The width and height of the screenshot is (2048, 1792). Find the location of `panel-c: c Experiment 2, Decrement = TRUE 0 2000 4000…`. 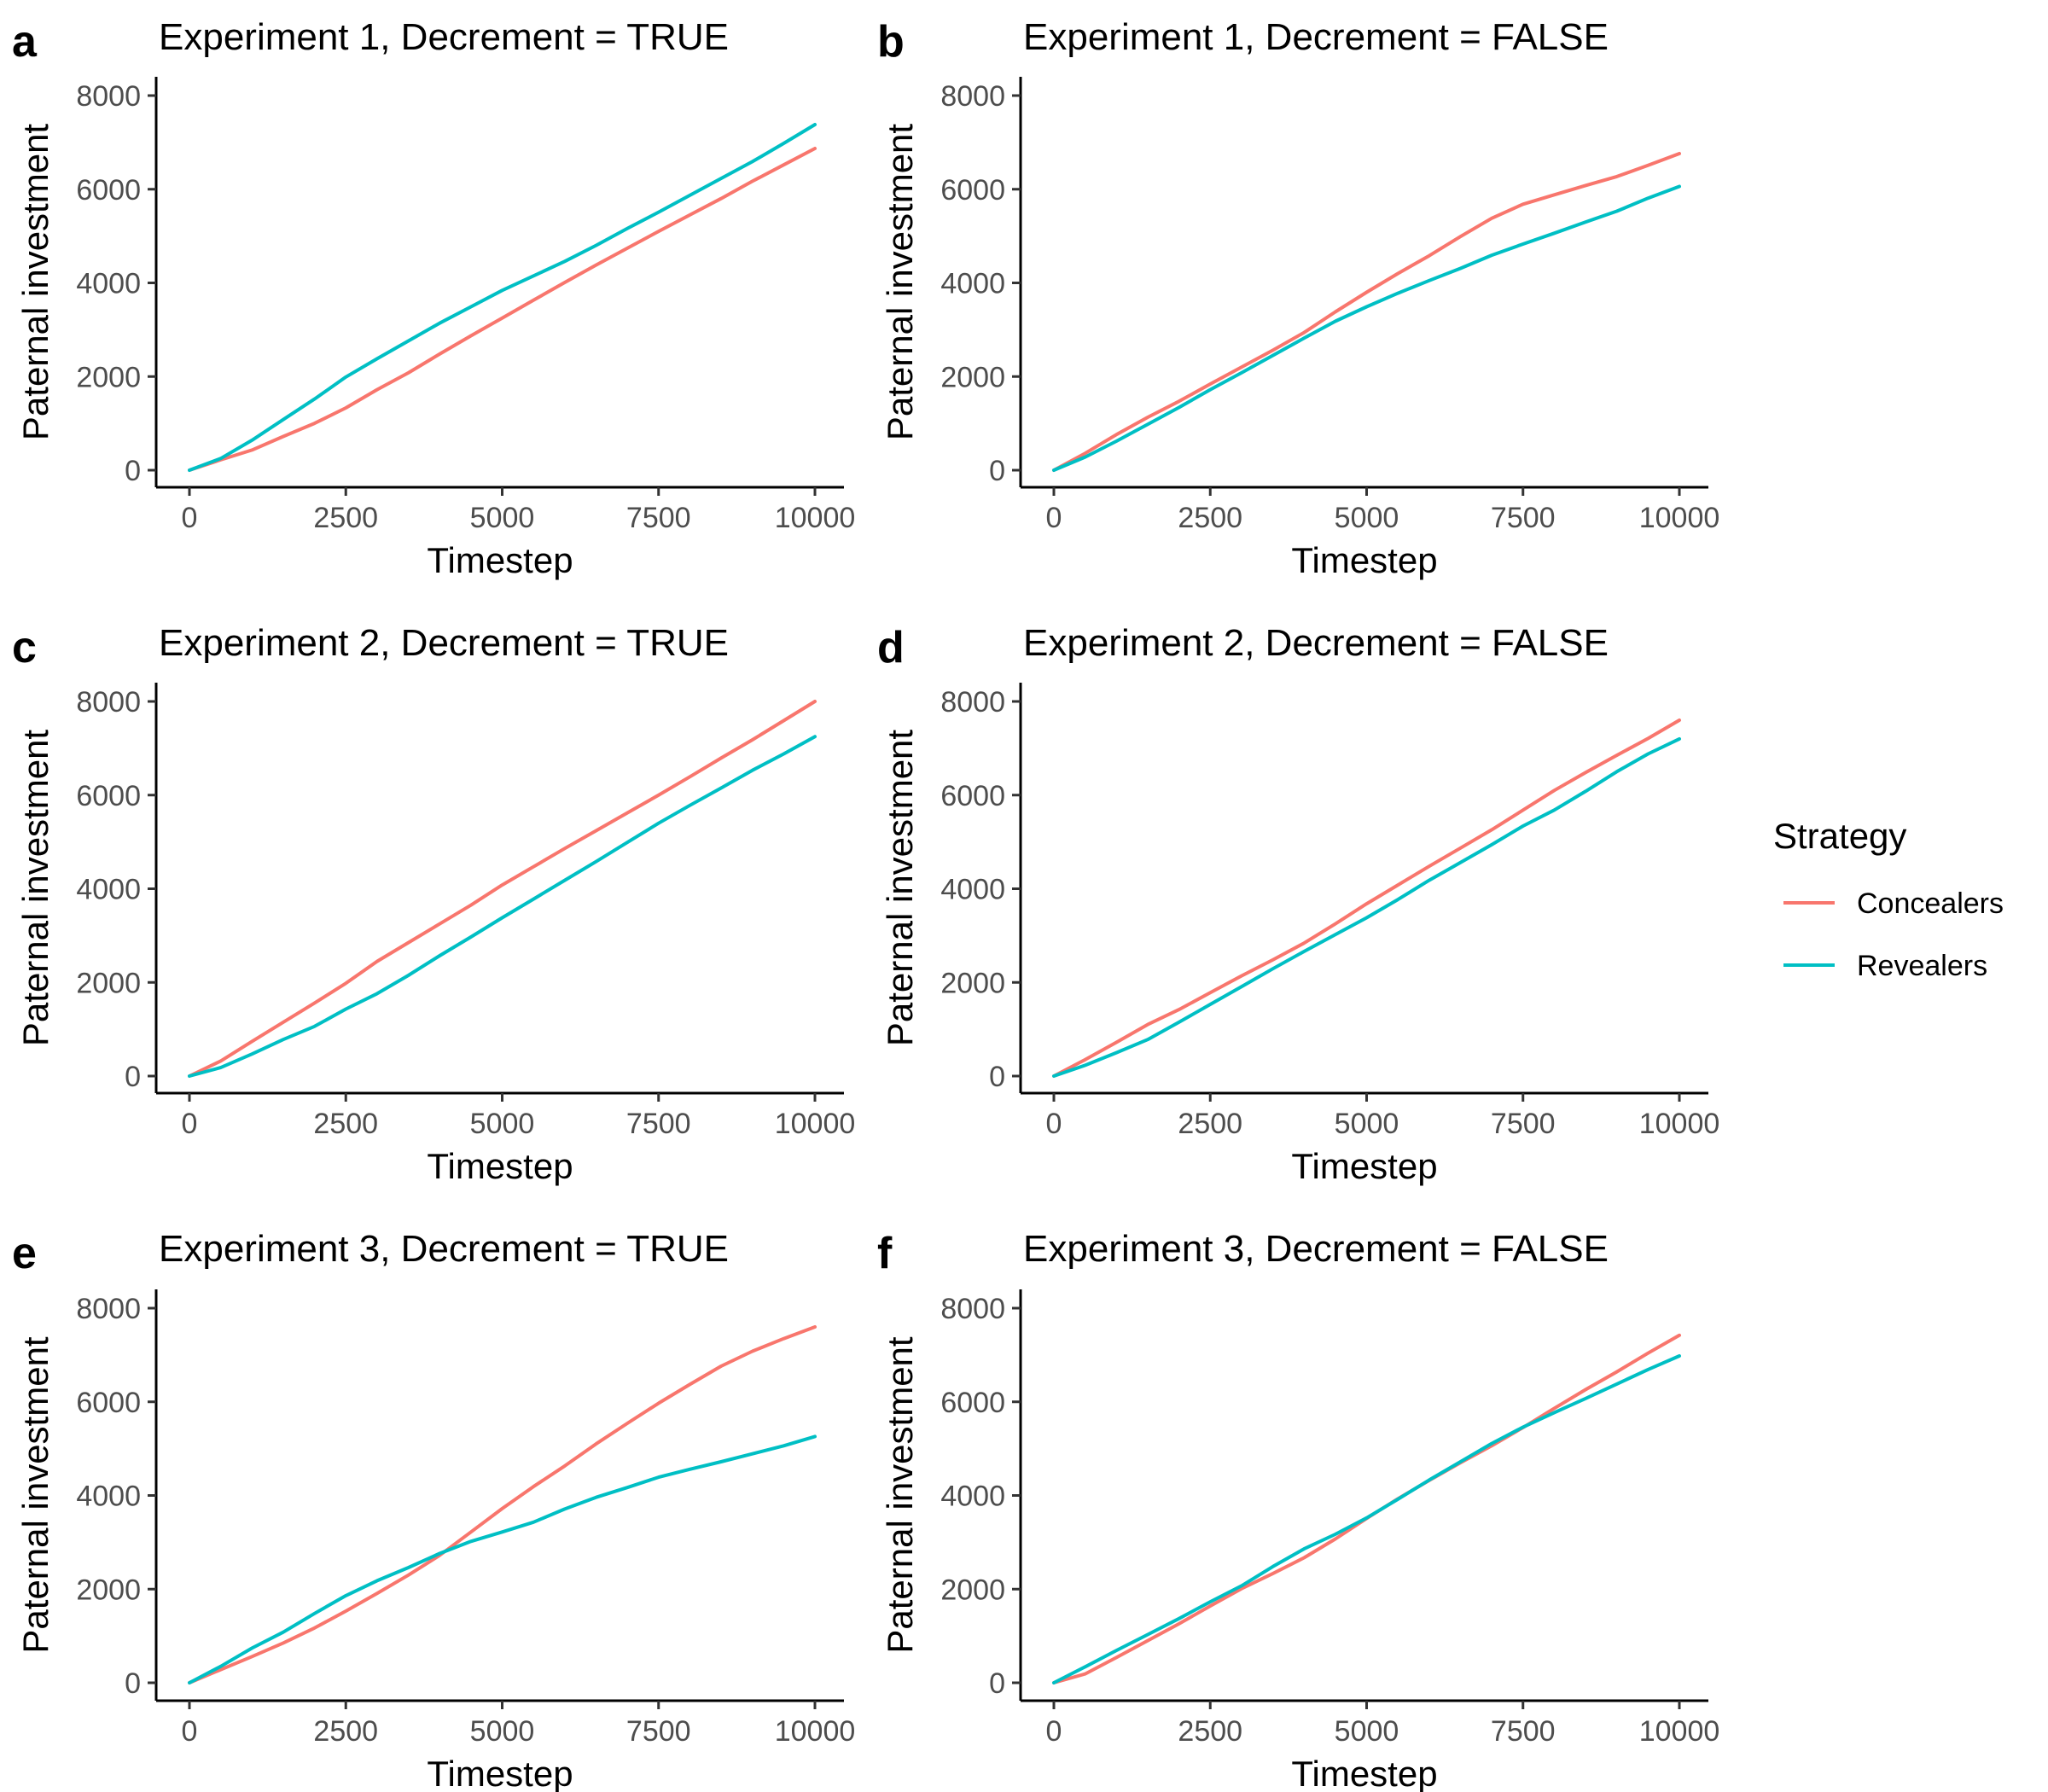

panel-c: c Experiment 2, Decrement = TRUE 0 2000 4000… is located at coordinates (433, 904).